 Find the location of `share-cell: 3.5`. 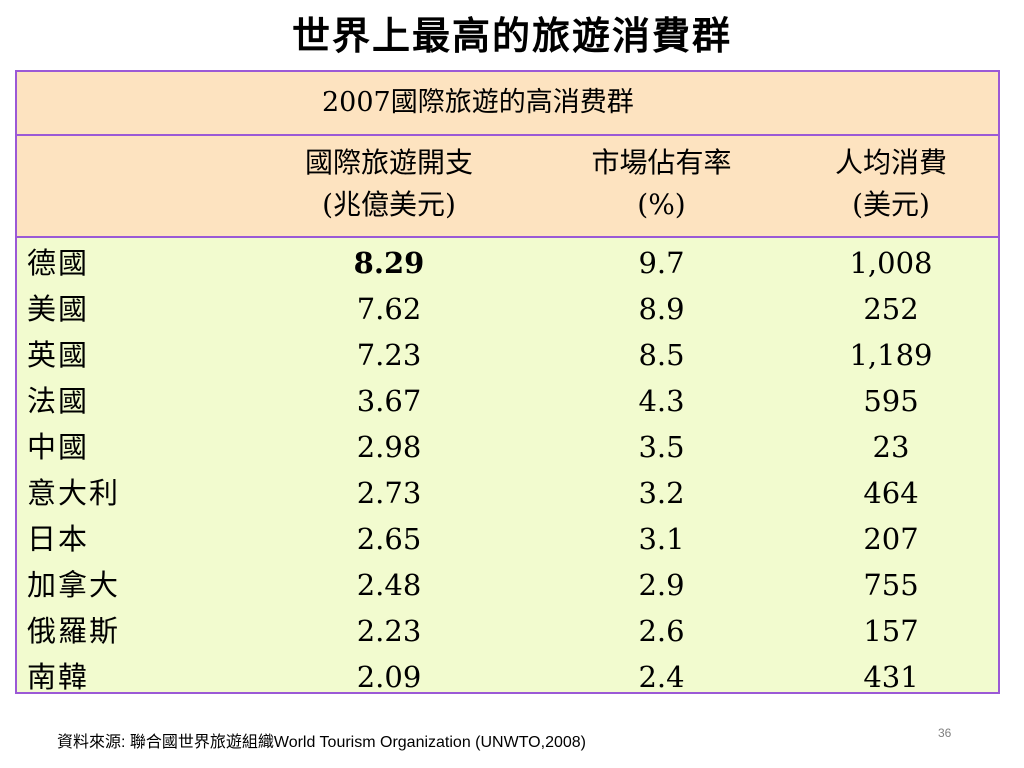

share-cell: 3.5 is located at coordinates (661, 447).